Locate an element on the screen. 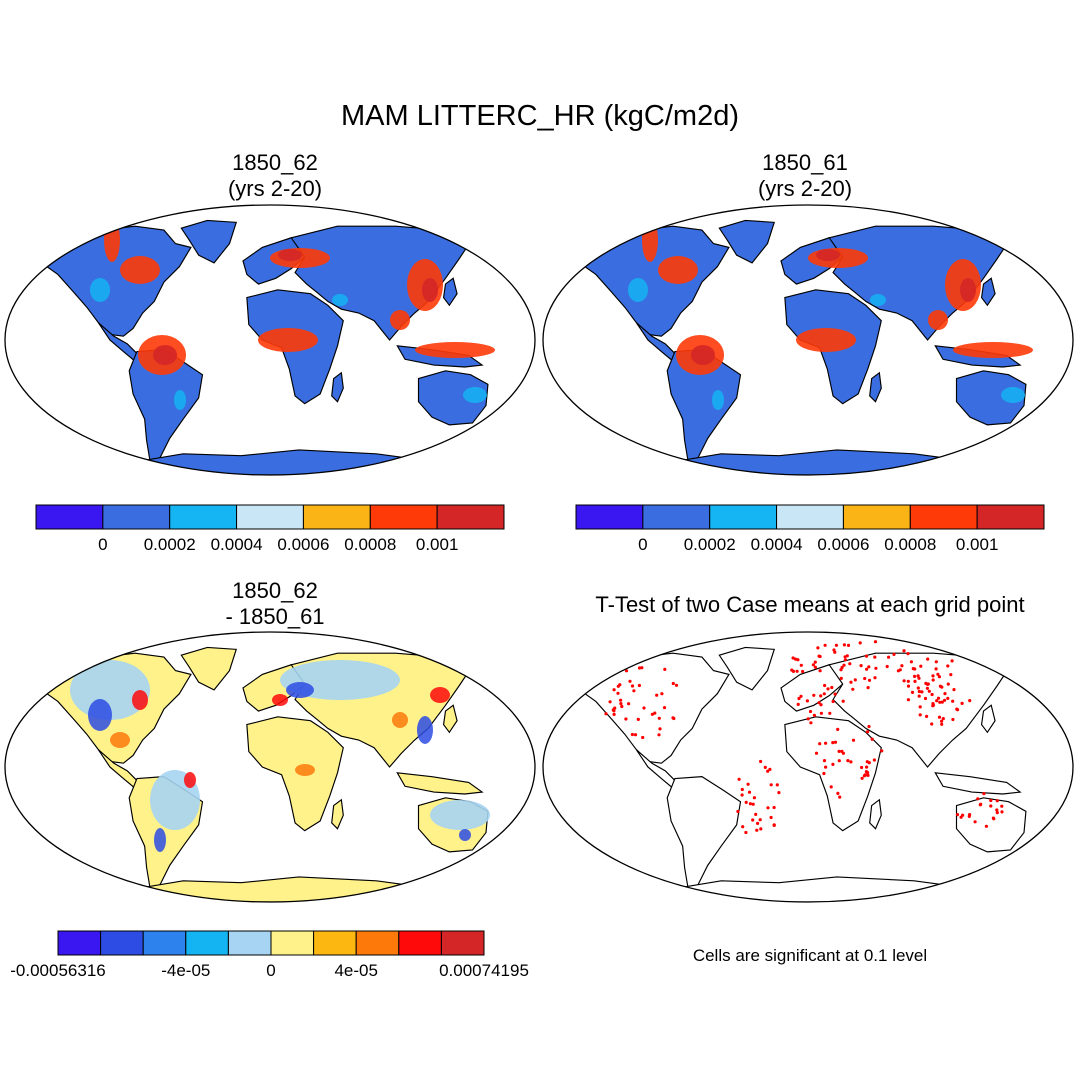 The height and width of the screenshot is (1080, 1080). panel-title-line1: 1850_61 is located at coordinates (805, 162).